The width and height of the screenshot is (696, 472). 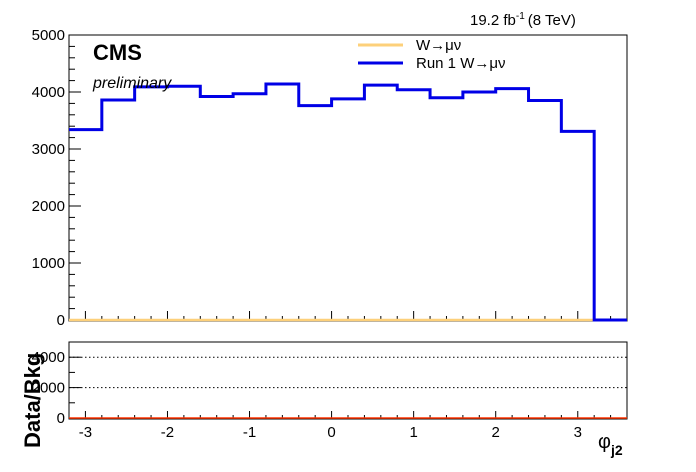 What do you see at coordinates (48, 92) in the screenshot?
I see `upper-y-tick-label: 4000` at bounding box center [48, 92].